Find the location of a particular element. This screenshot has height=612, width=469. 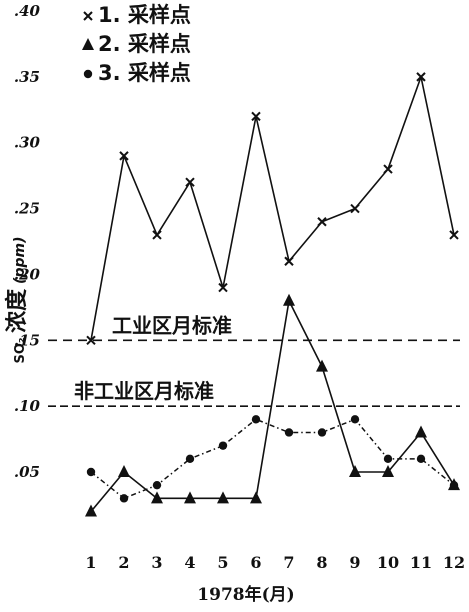

reference-line-label: 非工业区月标准 is located at coordinates (144, 391).